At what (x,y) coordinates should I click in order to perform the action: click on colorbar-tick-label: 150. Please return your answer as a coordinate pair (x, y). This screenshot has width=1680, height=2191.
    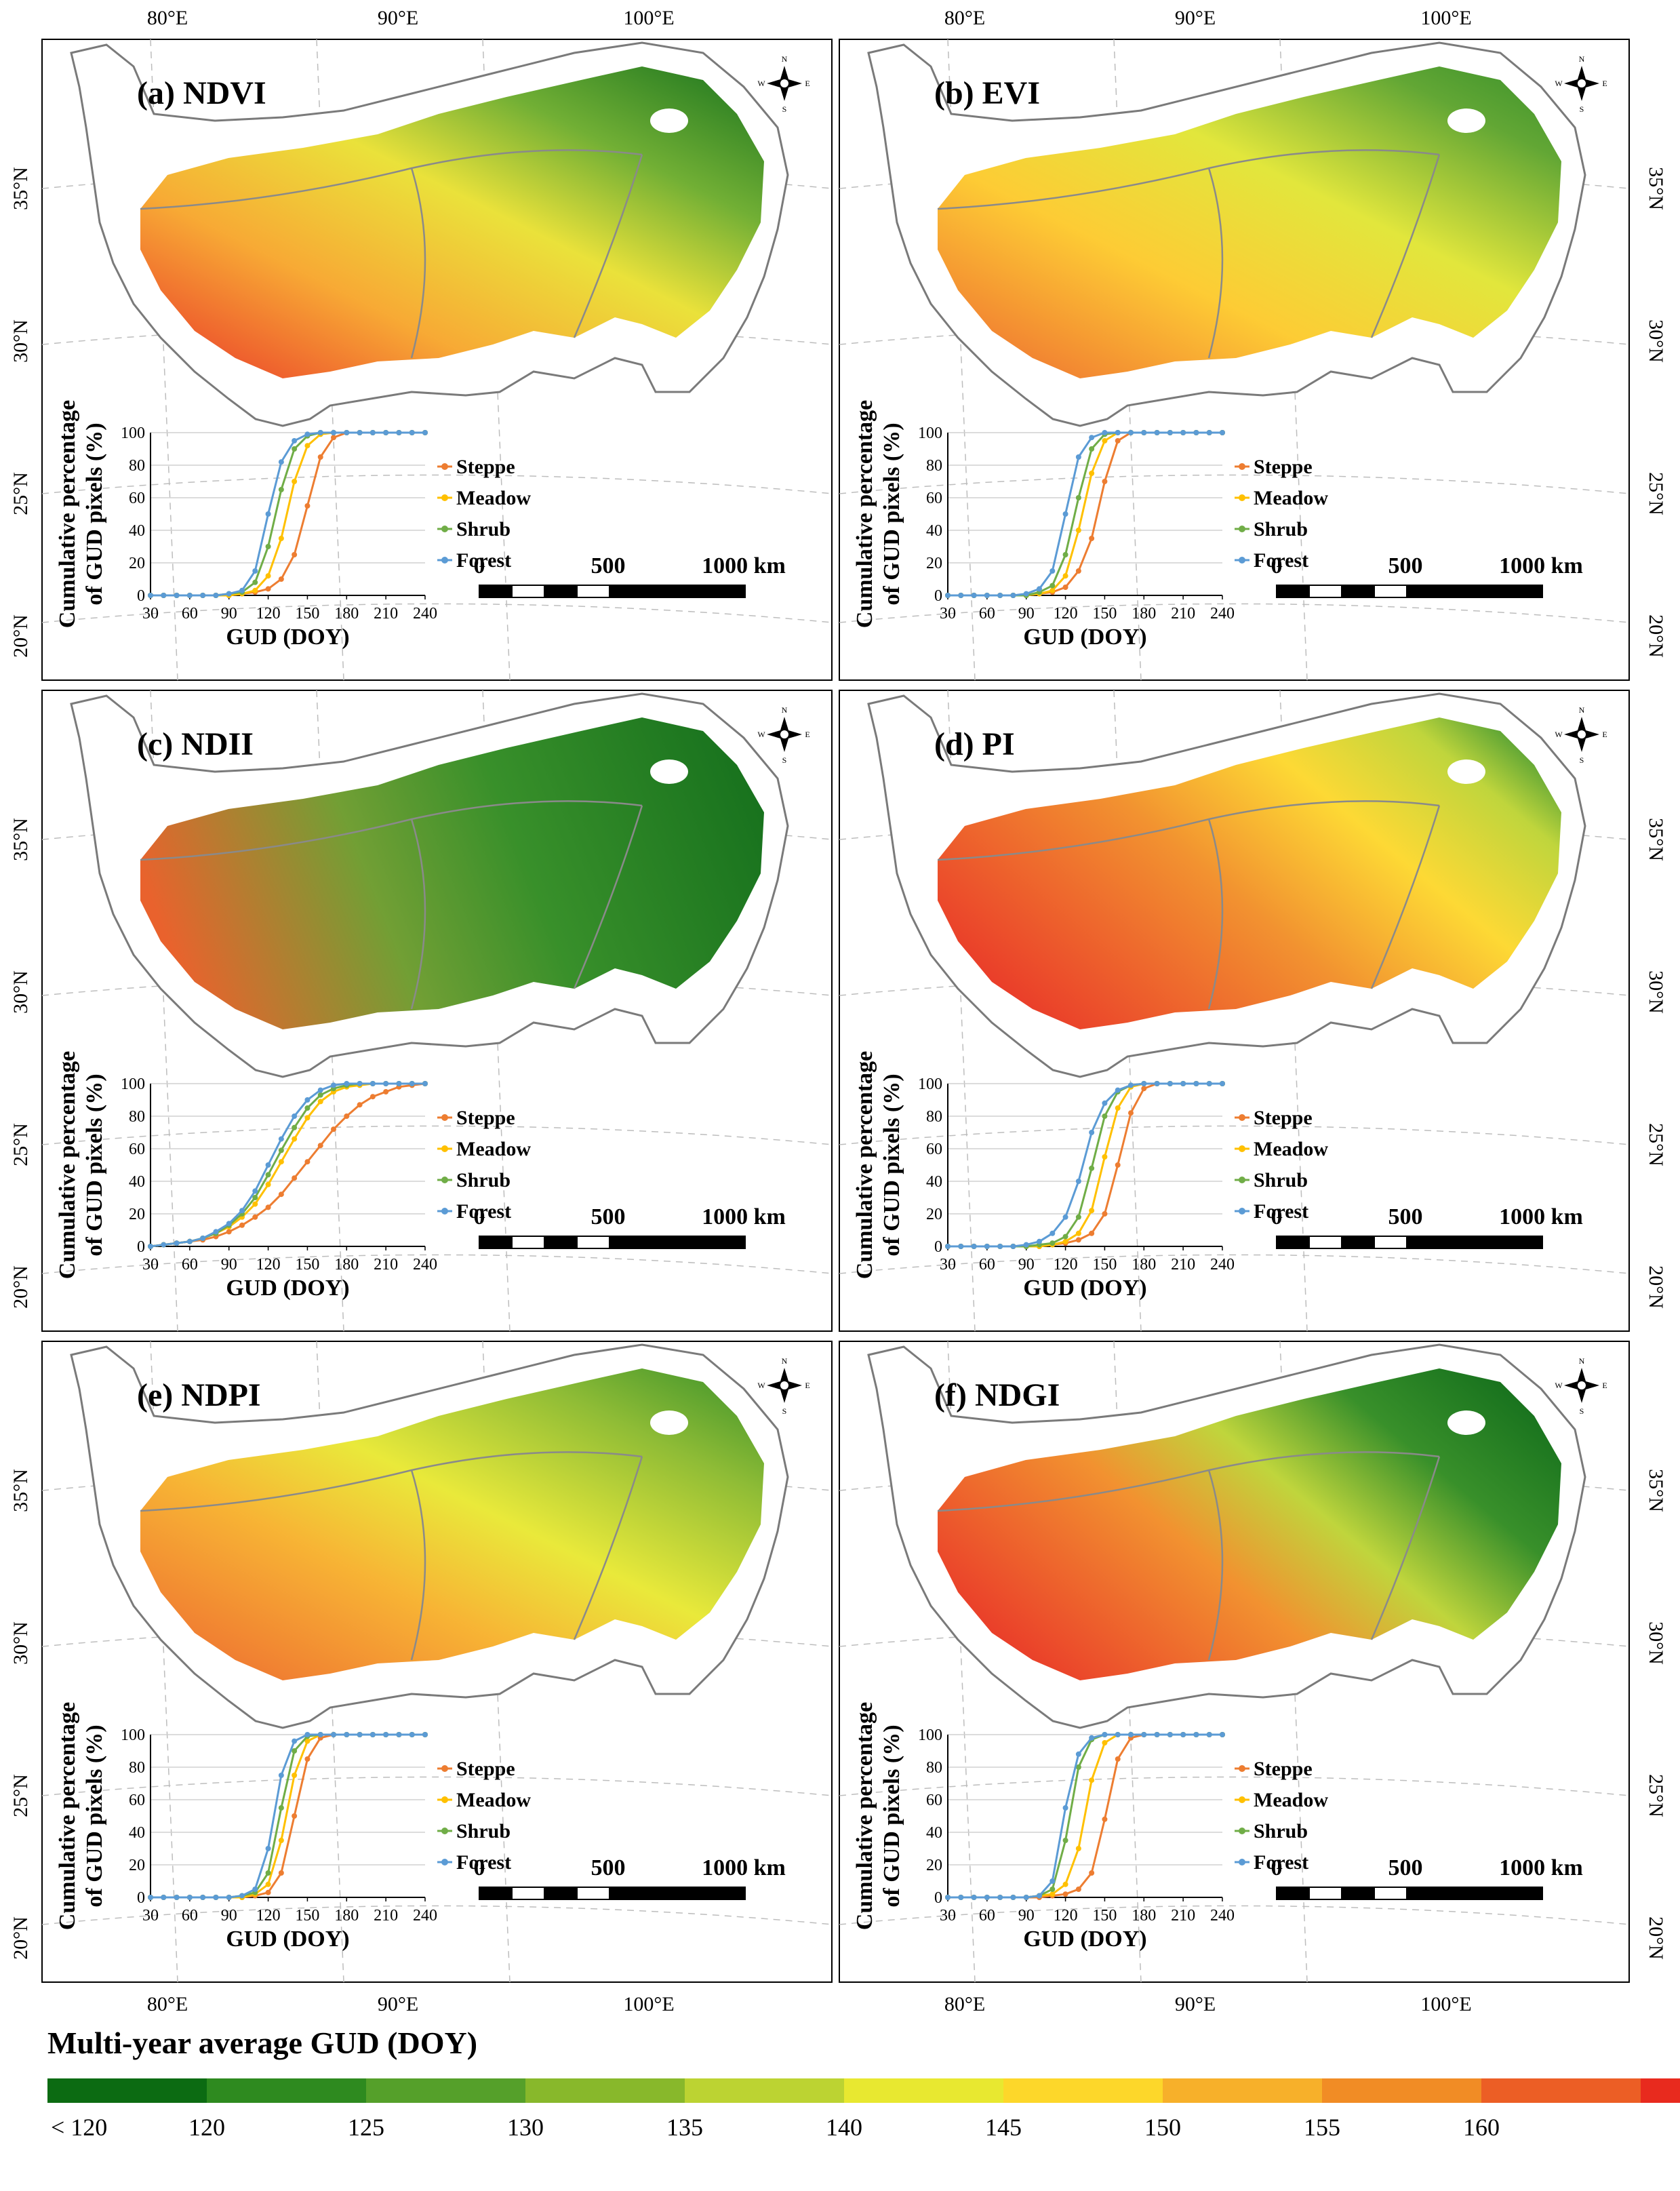
    Looking at the image, I should click on (1162, 2127).